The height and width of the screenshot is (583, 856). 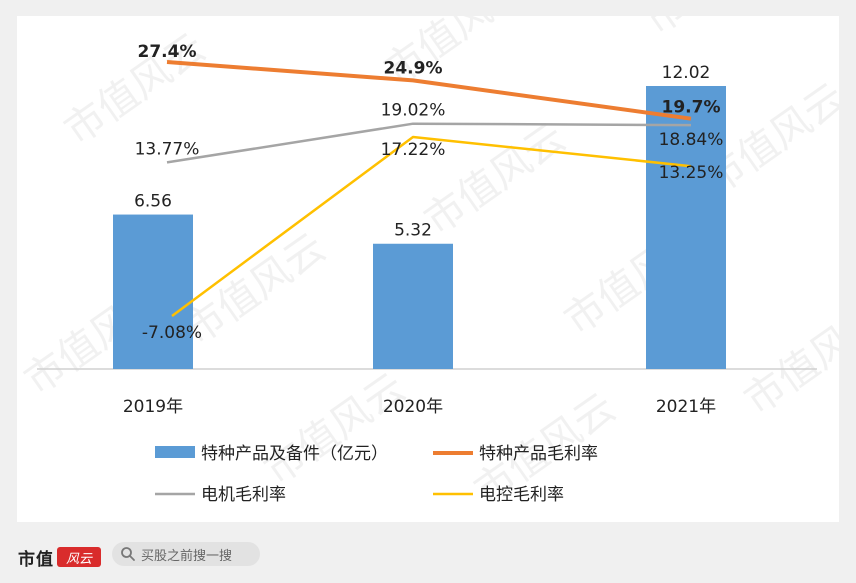 I want to click on legend-label: 电机毛利率, so click(x=243, y=495).